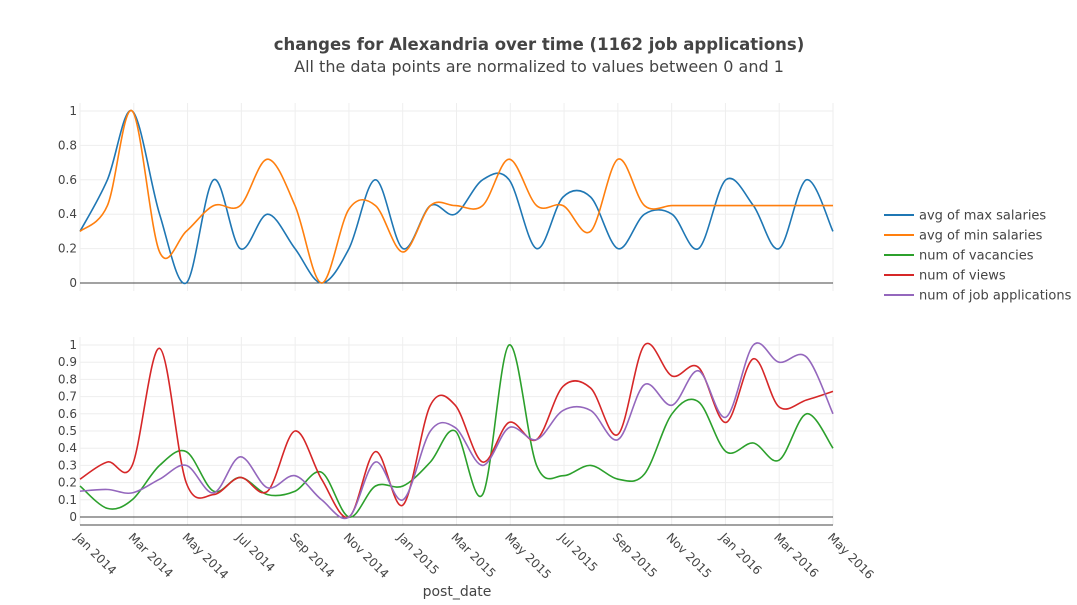  I want to click on x-tick-label: Jul 2015, so click(577, 552).